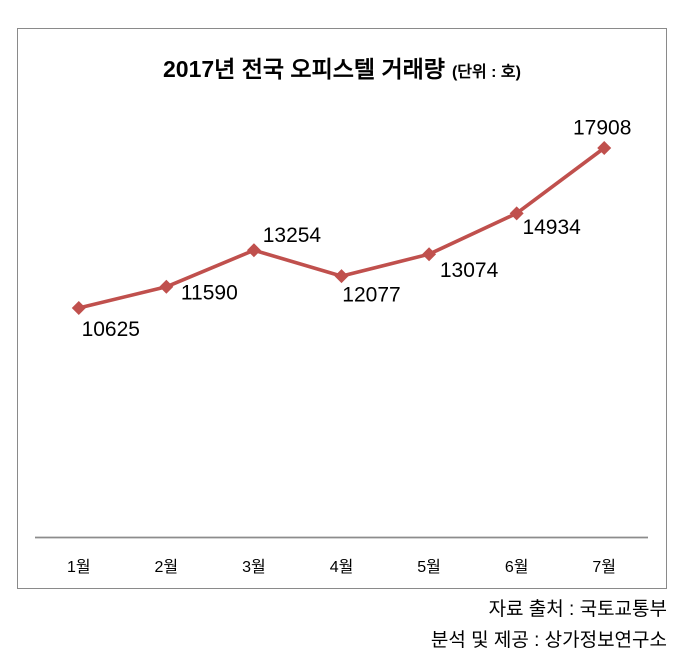 This screenshot has height=668, width=687. What do you see at coordinates (429, 567) in the screenshot?
I see `x-axis-tick-label: 5월` at bounding box center [429, 567].